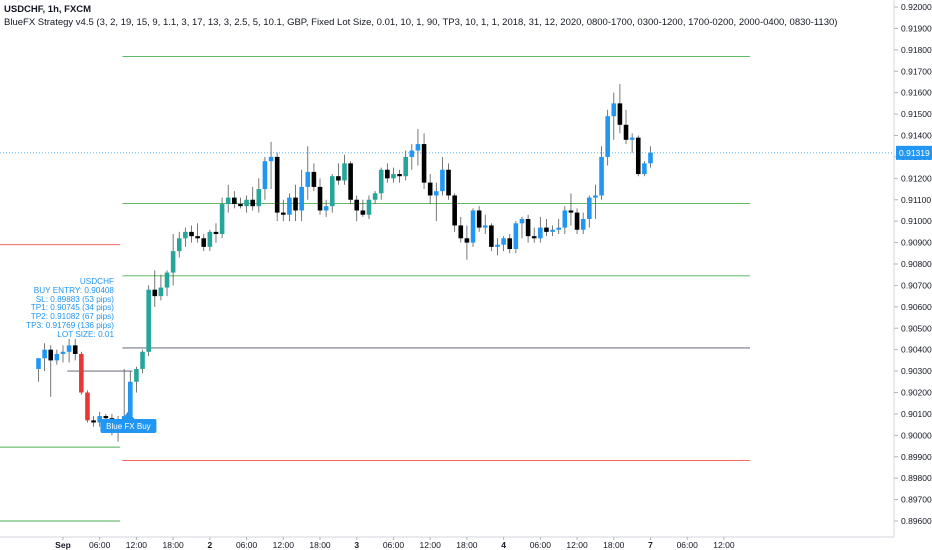  Describe the element at coordinates (916, 285) in the screenshot. I see `y-tick-label: 0.90700` at that location.